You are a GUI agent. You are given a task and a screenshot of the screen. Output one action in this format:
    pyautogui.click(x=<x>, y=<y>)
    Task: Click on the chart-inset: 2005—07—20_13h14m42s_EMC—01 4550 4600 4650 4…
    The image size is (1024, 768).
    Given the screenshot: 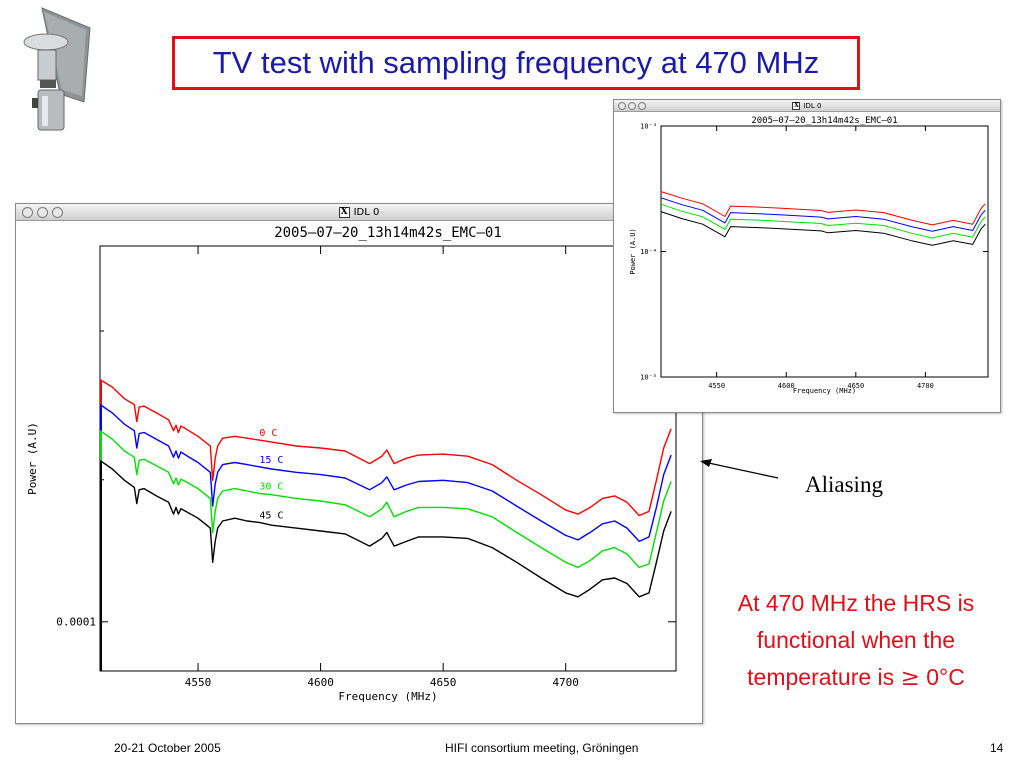 What is the action you would take?
    pyautogui.click(x=809, y=255)
    